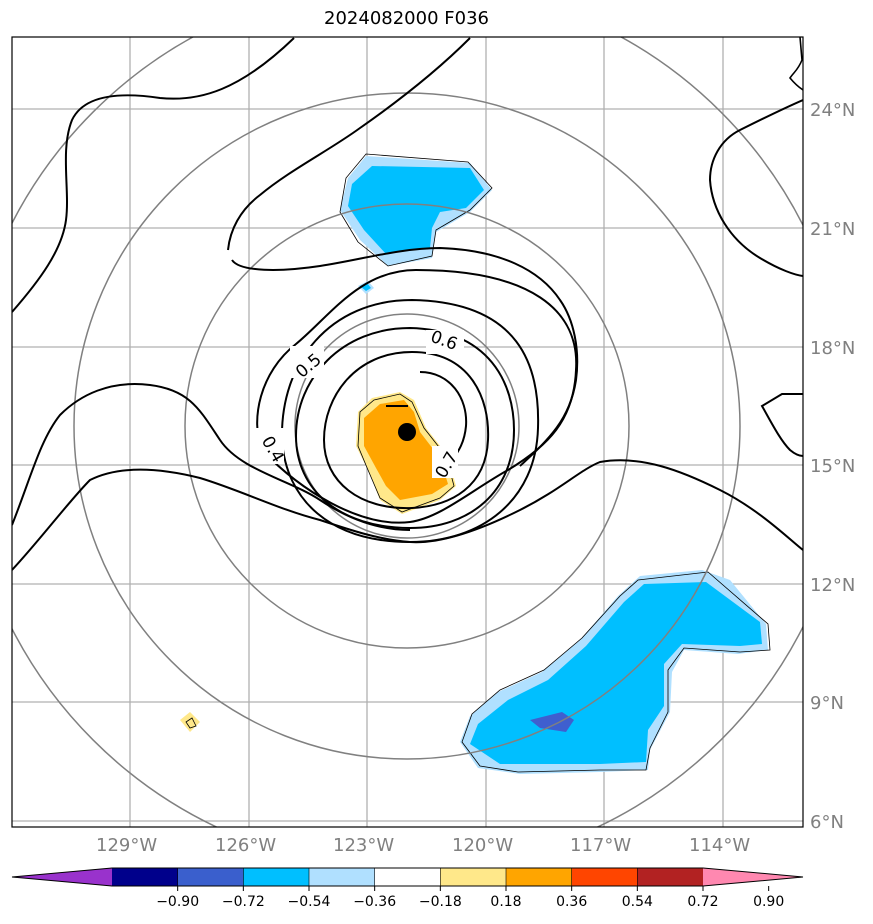 Image resolution: width=873 pixels, height=924 pixels. I want to click on lat-label: 6°N, so click(827, 822).